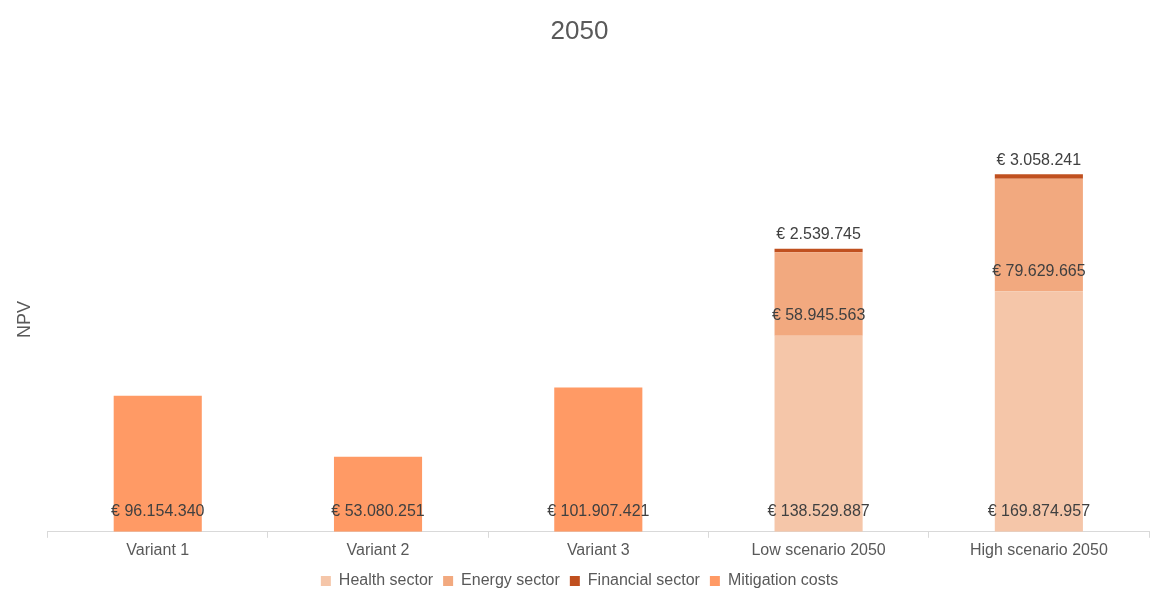 The width and height of the screenshot is (1159, 599). What do you see at coordinates (783, 580) in the screenshot?
I see `legend-label: Mitigation costs` at bounding box center [783, 580].